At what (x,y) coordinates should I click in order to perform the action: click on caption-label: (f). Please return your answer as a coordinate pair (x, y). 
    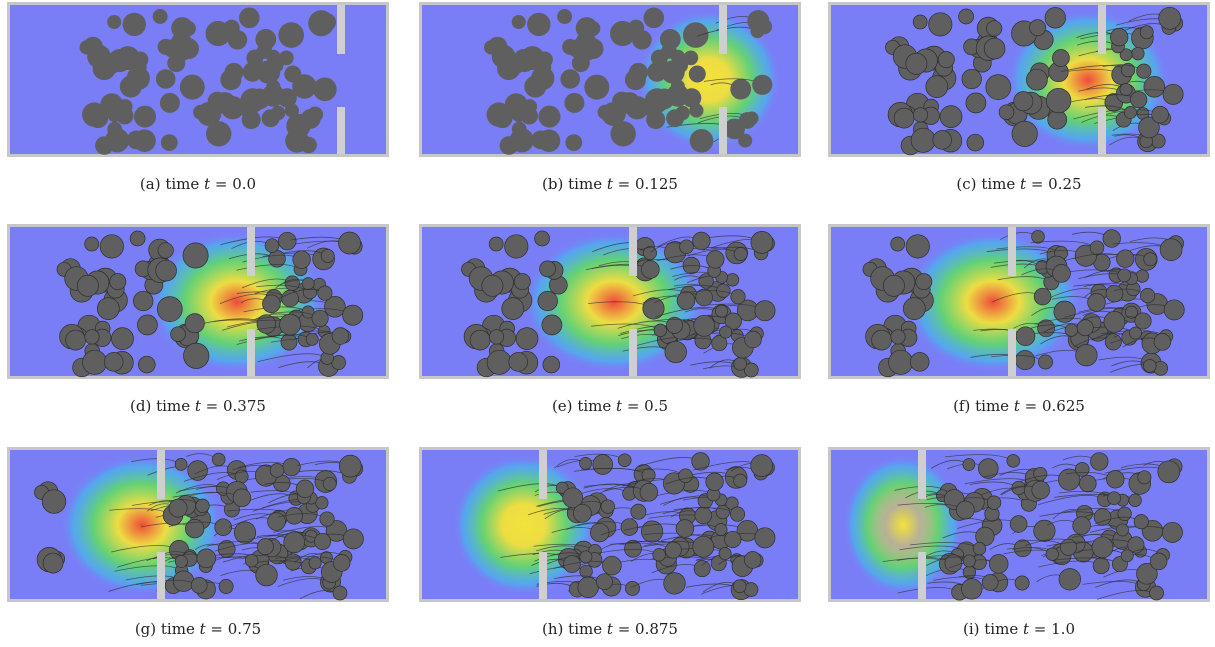
    Looking at the image, I should click on (962, 406).